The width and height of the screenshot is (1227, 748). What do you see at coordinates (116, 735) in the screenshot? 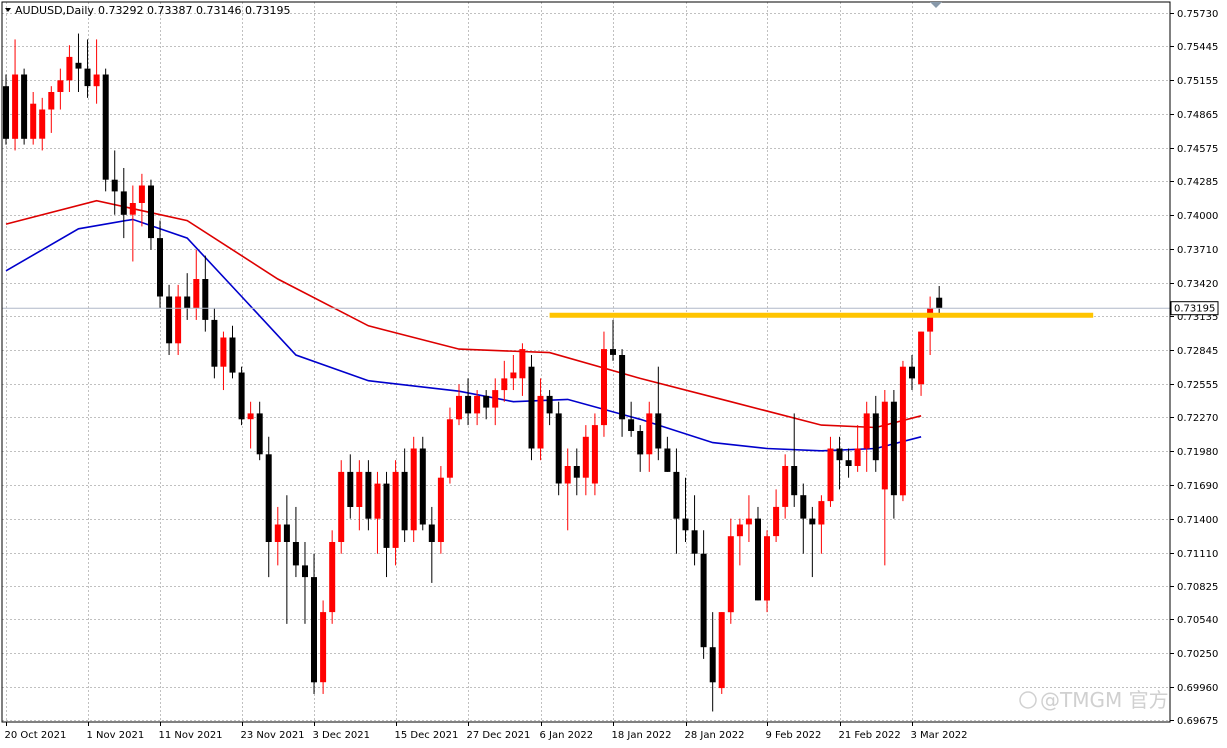
I see `x-tick-label: 1 Nov 2021` at bounding box center [116, 735].